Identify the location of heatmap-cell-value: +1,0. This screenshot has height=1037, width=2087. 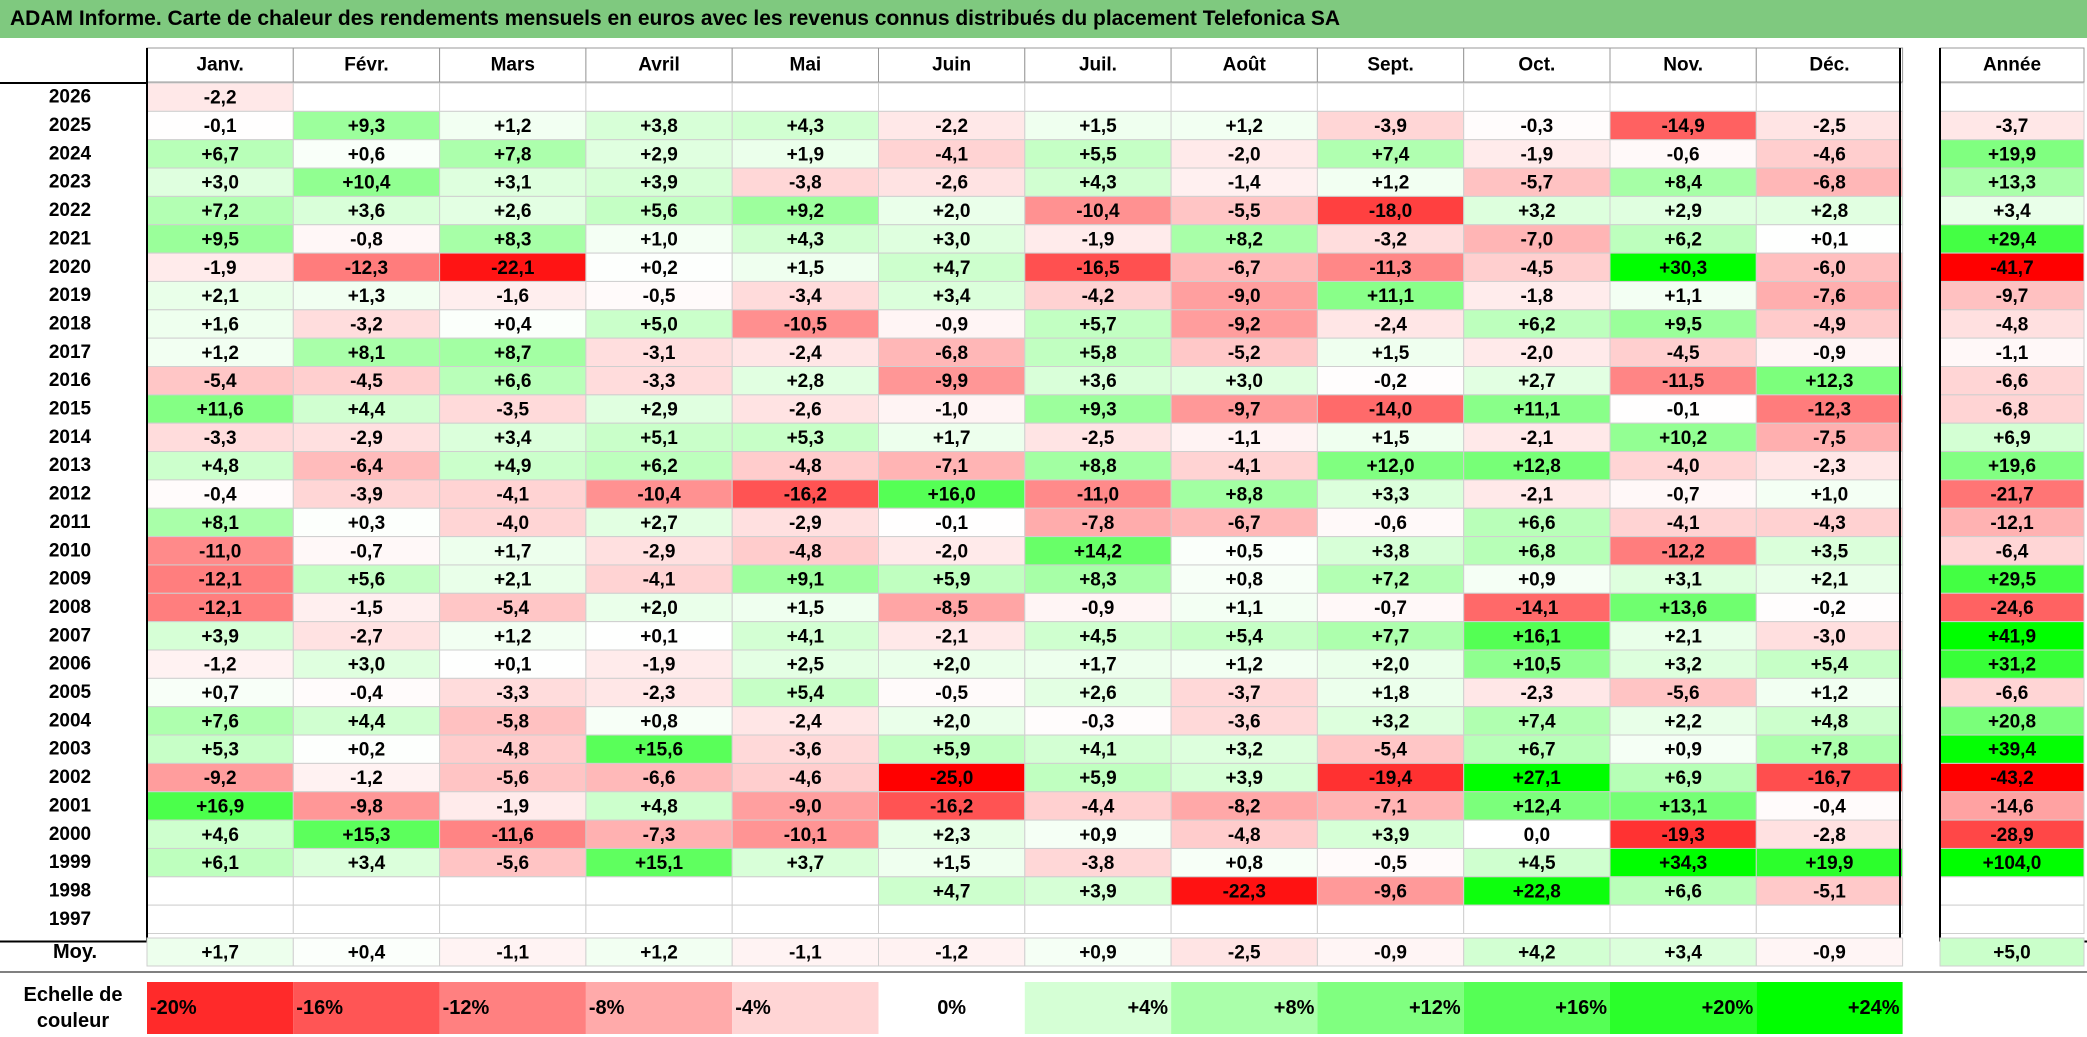
(659, 239).